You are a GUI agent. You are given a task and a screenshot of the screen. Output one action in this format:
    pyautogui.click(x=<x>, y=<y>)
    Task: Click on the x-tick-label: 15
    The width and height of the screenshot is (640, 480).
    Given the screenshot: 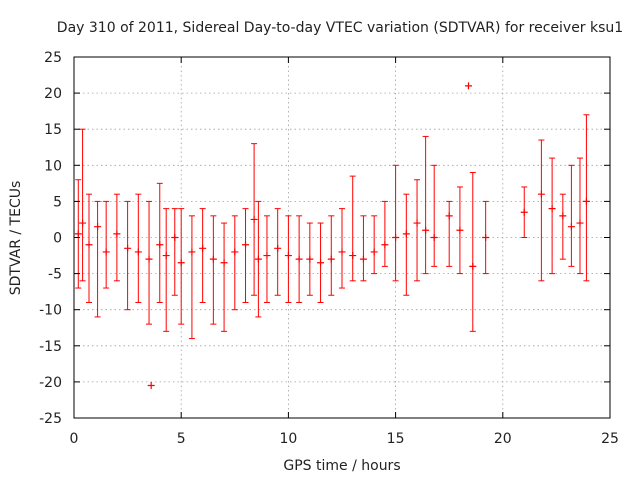 What is the action you would take?
    pyautogui.click(x=396, y=439)
    